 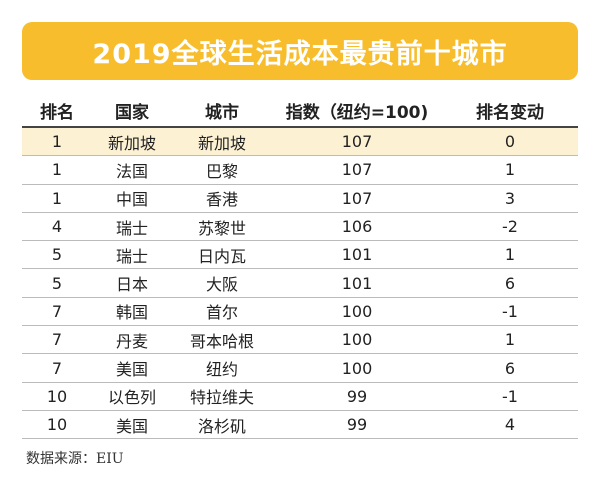 What do you see at coordinates (222, 111) in the screenshot?
I see `column-header: 城市` at bounding box center [222, 111].